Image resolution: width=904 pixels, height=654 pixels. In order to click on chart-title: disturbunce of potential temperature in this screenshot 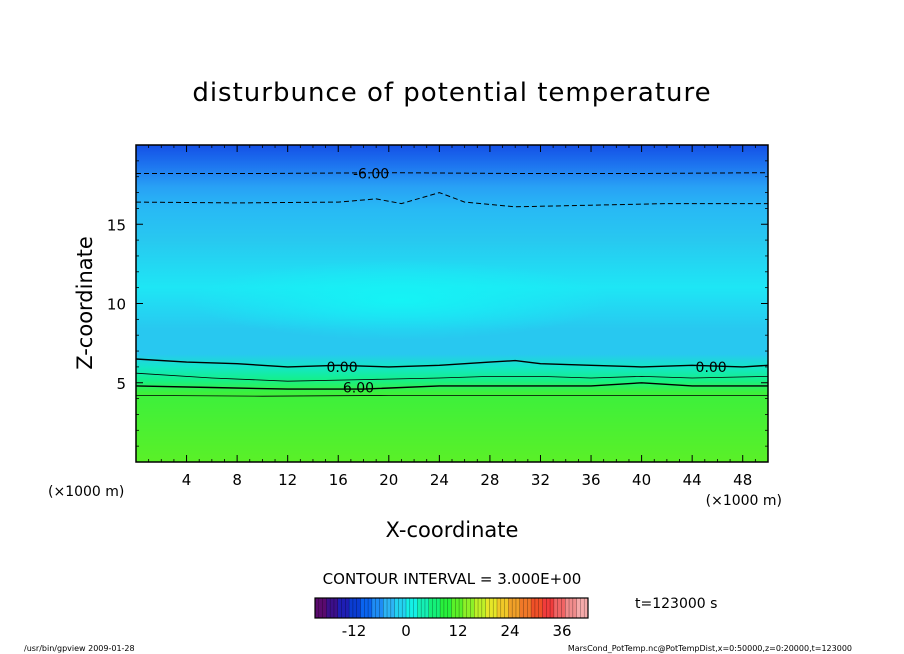, I will do `click(451, 93)`.